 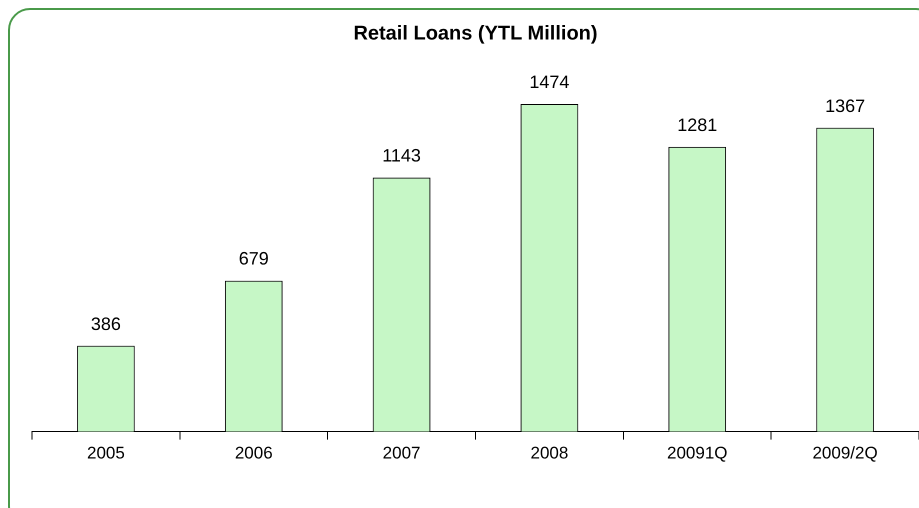 I want to click on data-label: 386, so click(x=105, y=324).